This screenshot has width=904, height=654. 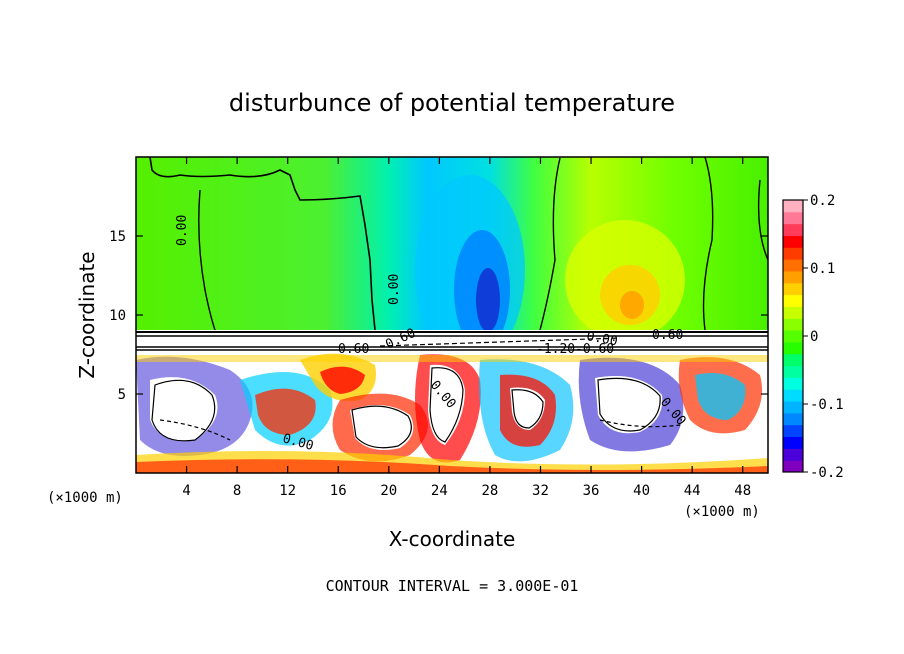 What do you see at coordinates (388, 491) in the screenshot?
I see `x-tick-label: 20` at bounding box center [388, 491].